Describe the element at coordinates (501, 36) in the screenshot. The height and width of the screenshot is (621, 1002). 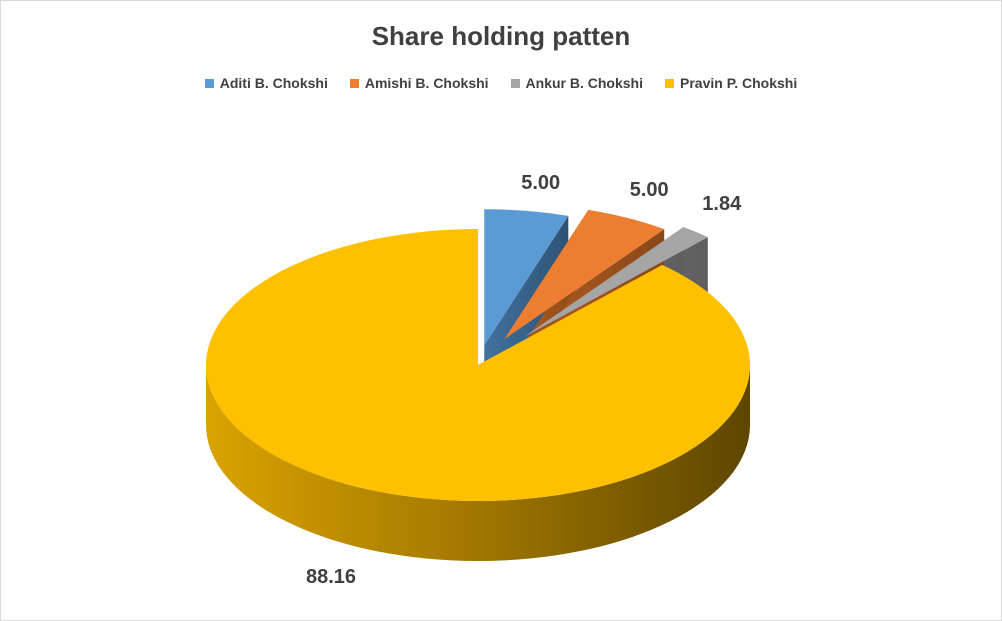
I see `chart-title: Share holding patten` at that location.